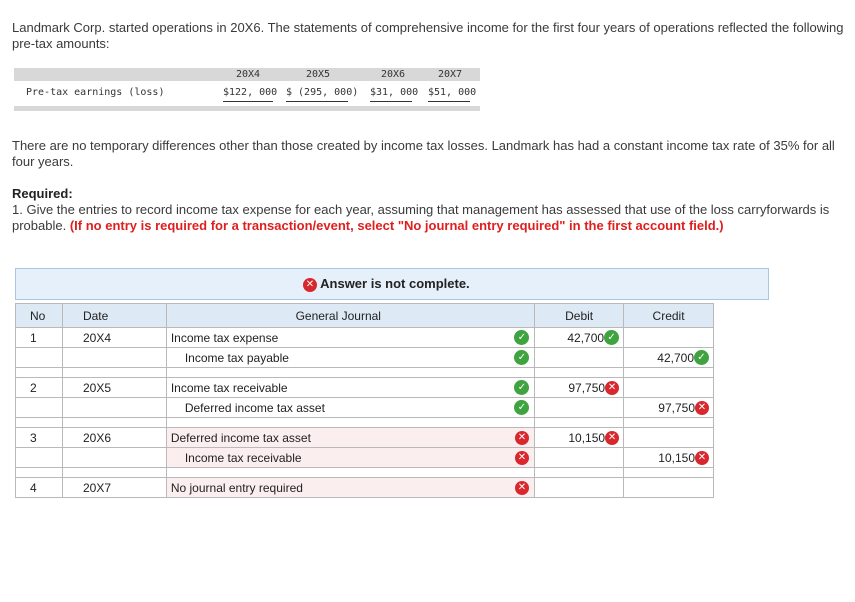  I want to click on entry-date: 20X5, so click(114, 387).